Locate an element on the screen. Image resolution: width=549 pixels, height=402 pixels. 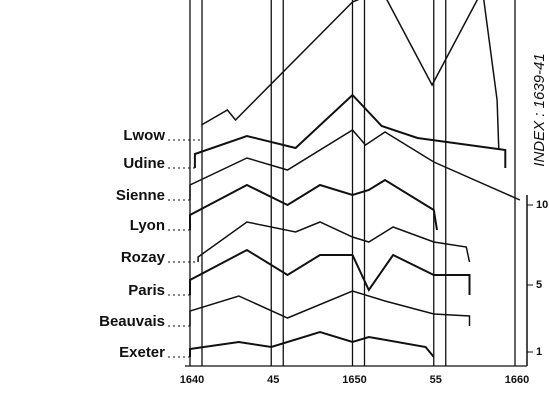
city-label: Udine is located at coordinates (144, 163).